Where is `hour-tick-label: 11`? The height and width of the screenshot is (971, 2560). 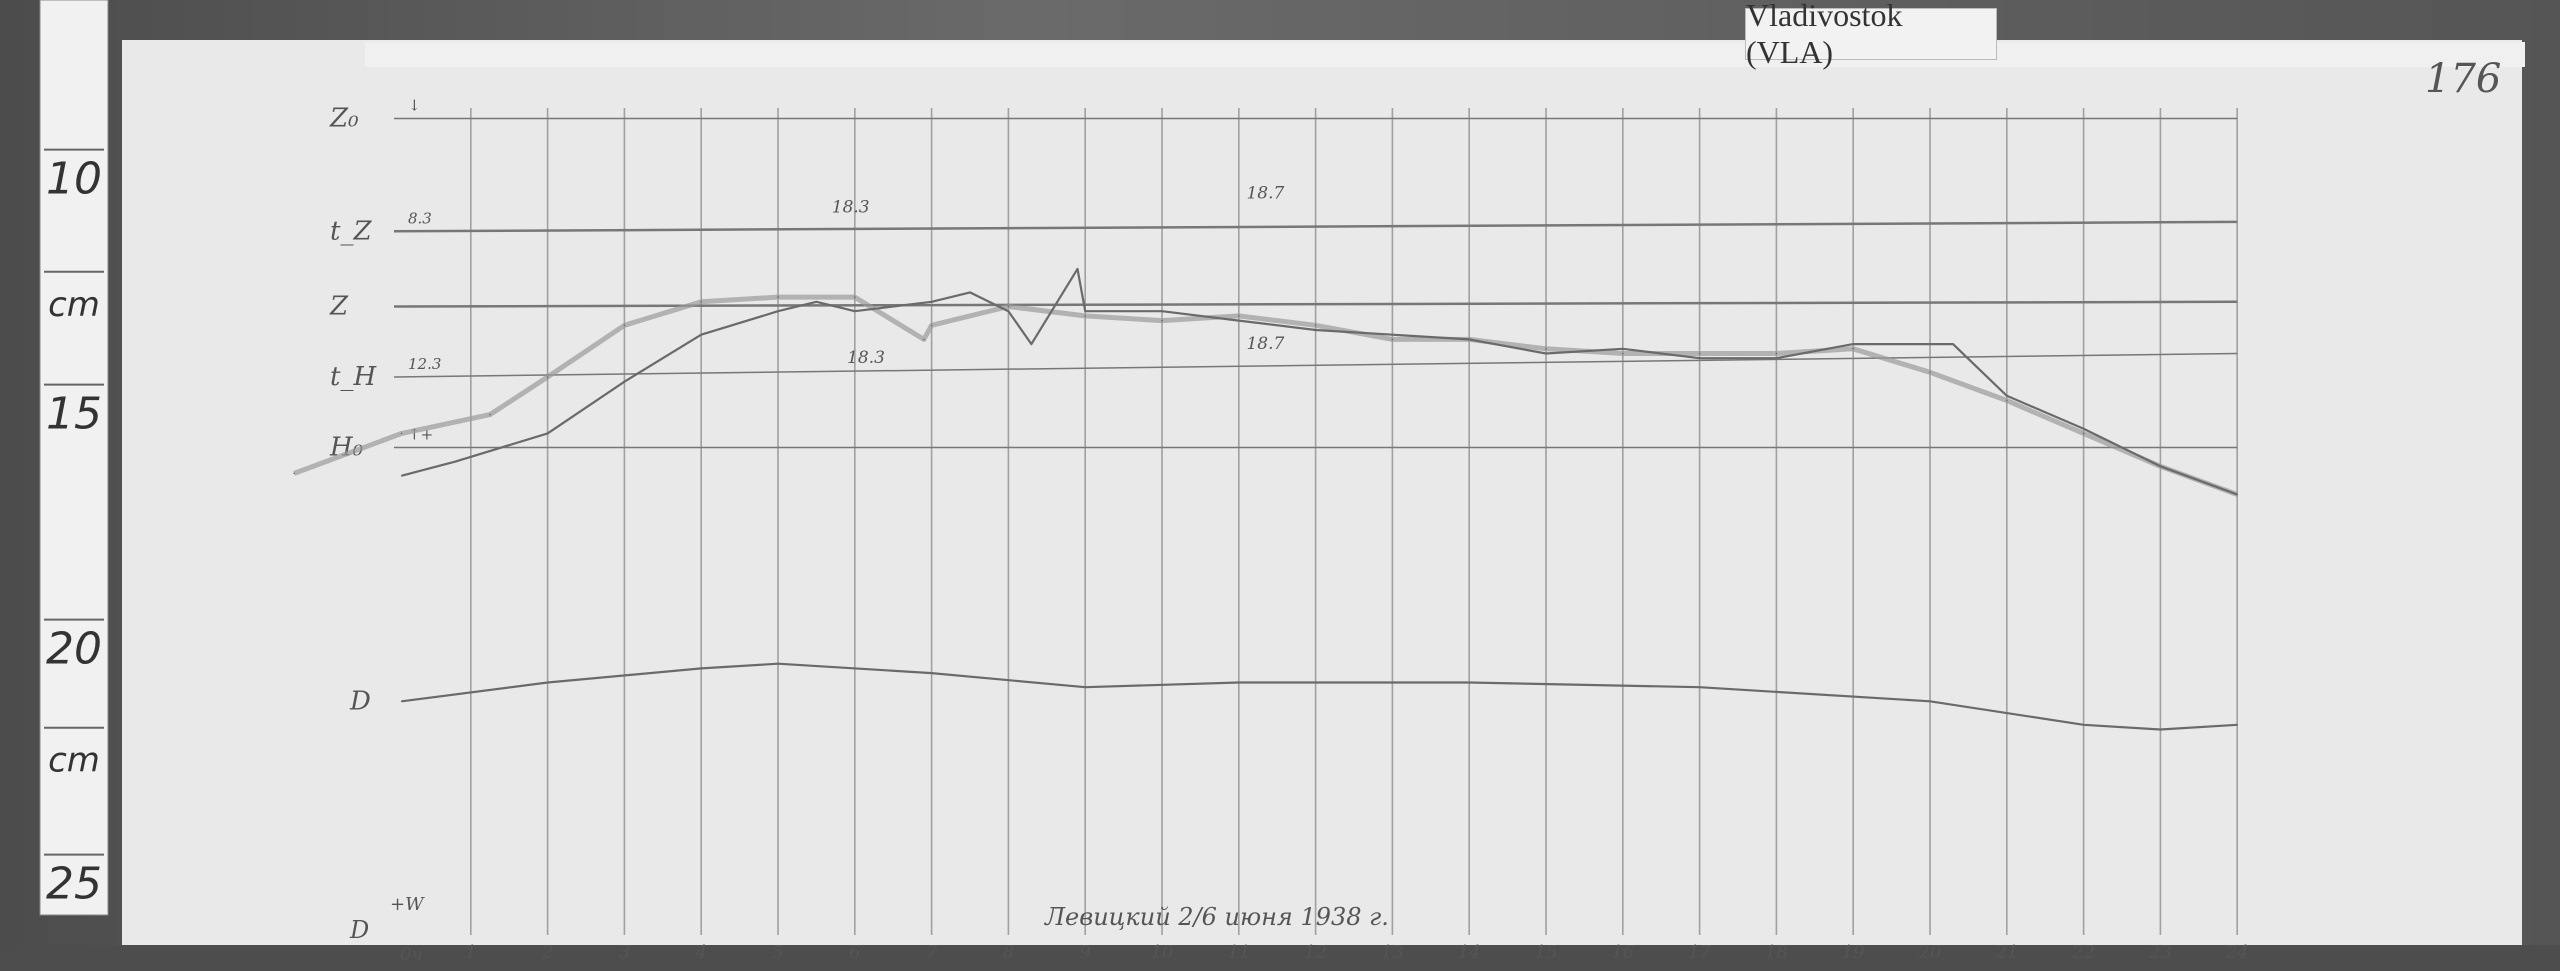 hour-tick-label: 11 is located at coordinates (1238, 952).